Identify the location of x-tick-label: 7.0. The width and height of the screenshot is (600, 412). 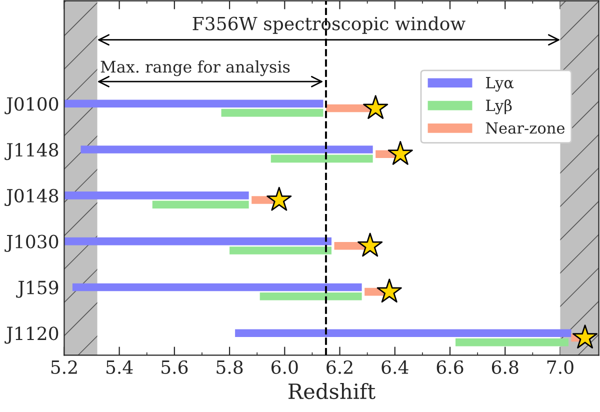
(560, 367).